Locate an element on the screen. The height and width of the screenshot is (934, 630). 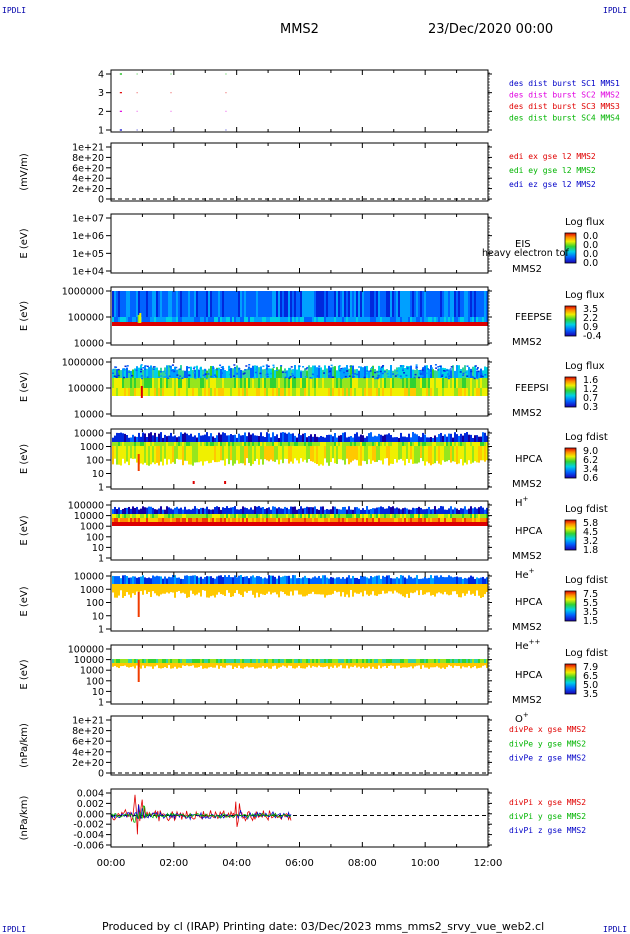
y-tick-label: 2 is located at coordinates (101, 112).